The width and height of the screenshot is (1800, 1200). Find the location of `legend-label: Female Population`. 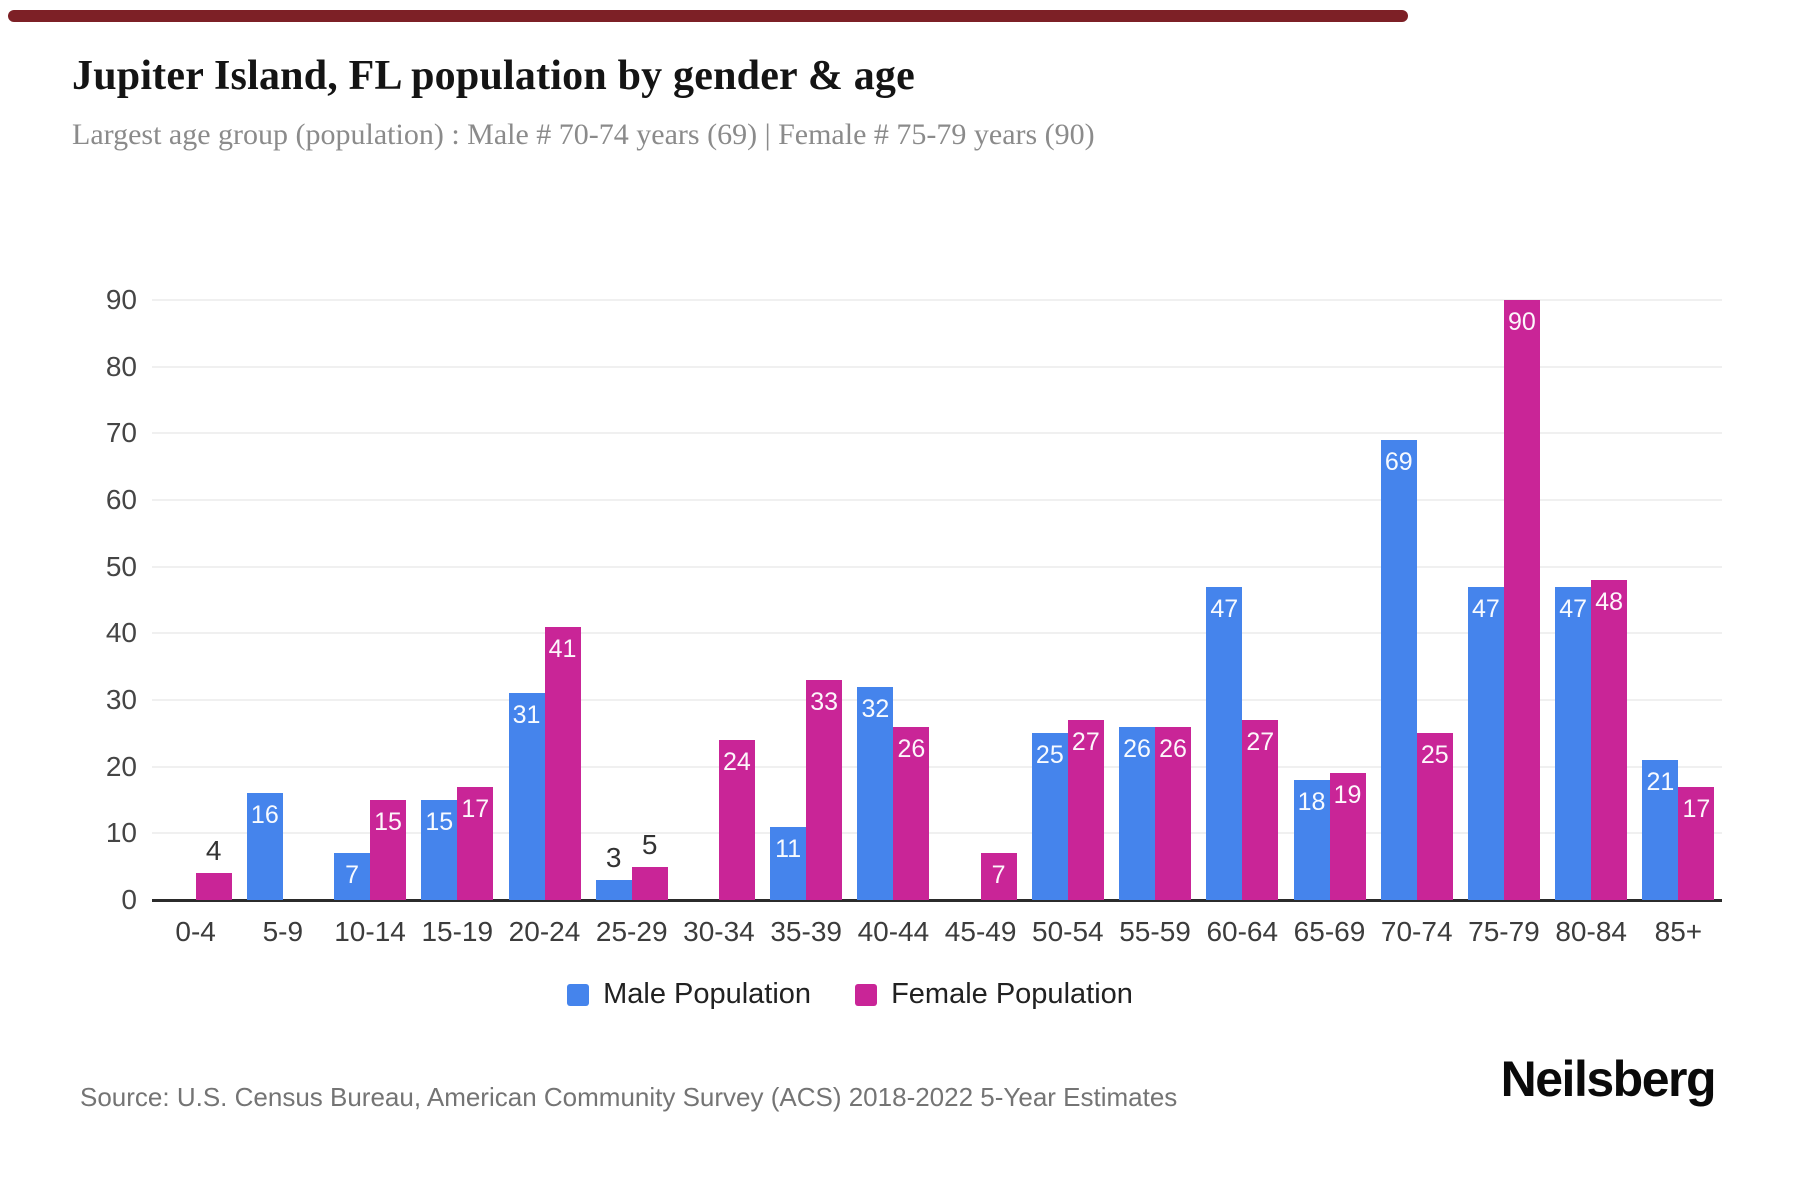

legend-label: Female Population is located at coordinates (1012, 994).